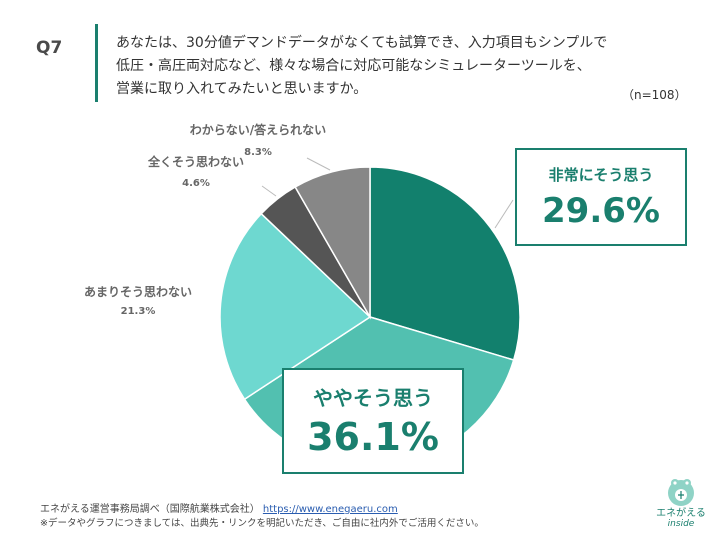  What do you see at coordinates (373, 437) in the screenshot?
I see `value-slice-2: 36.1%` at bounding box center [373, 437].